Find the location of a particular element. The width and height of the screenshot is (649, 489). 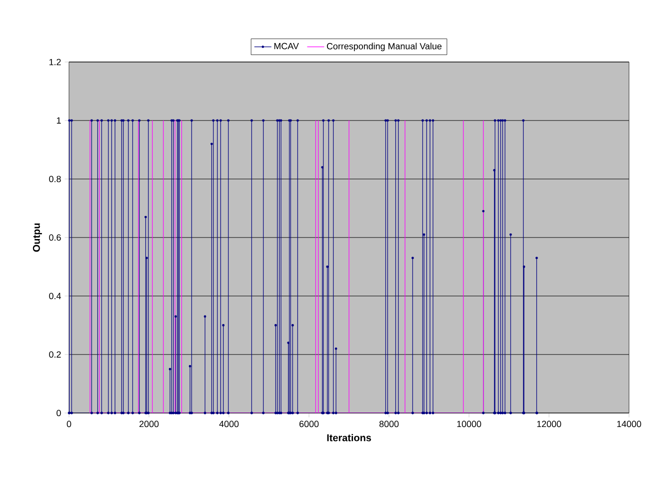

y-tick-label: 1.2 is located at coordinates (55, 62).